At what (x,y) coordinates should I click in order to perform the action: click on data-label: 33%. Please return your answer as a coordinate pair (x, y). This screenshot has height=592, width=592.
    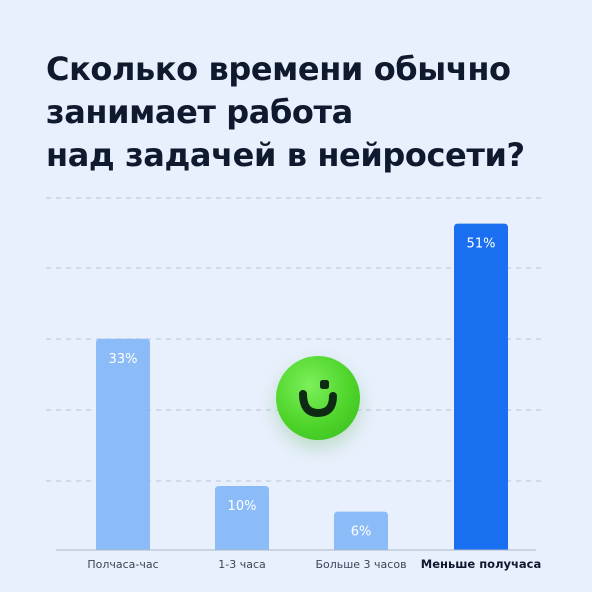
    Looking at the image, I should click on (123, 359).